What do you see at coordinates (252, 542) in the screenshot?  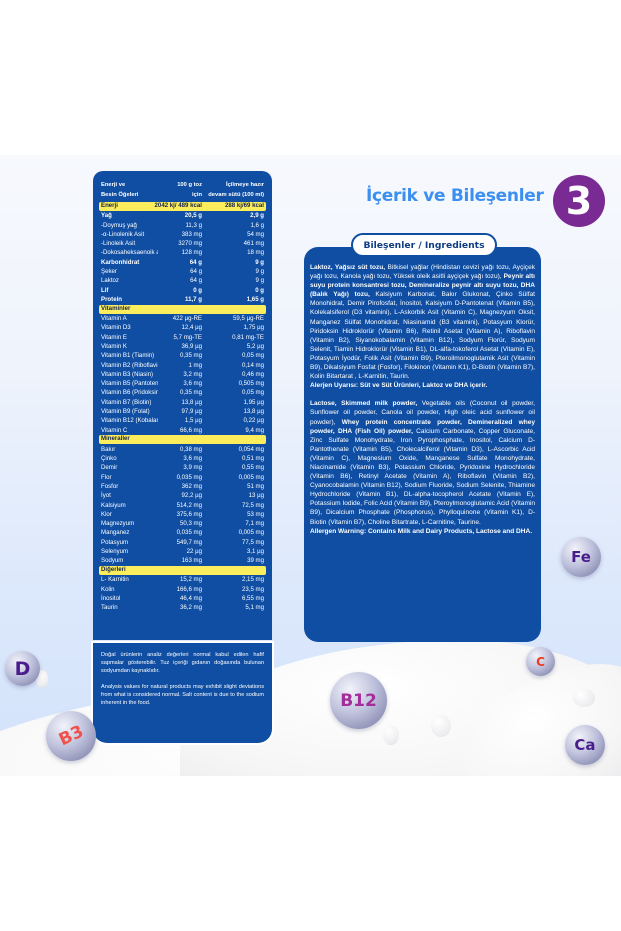 I see `value-per-100ml: 77,5 mg` at bounding box center [252, 542].